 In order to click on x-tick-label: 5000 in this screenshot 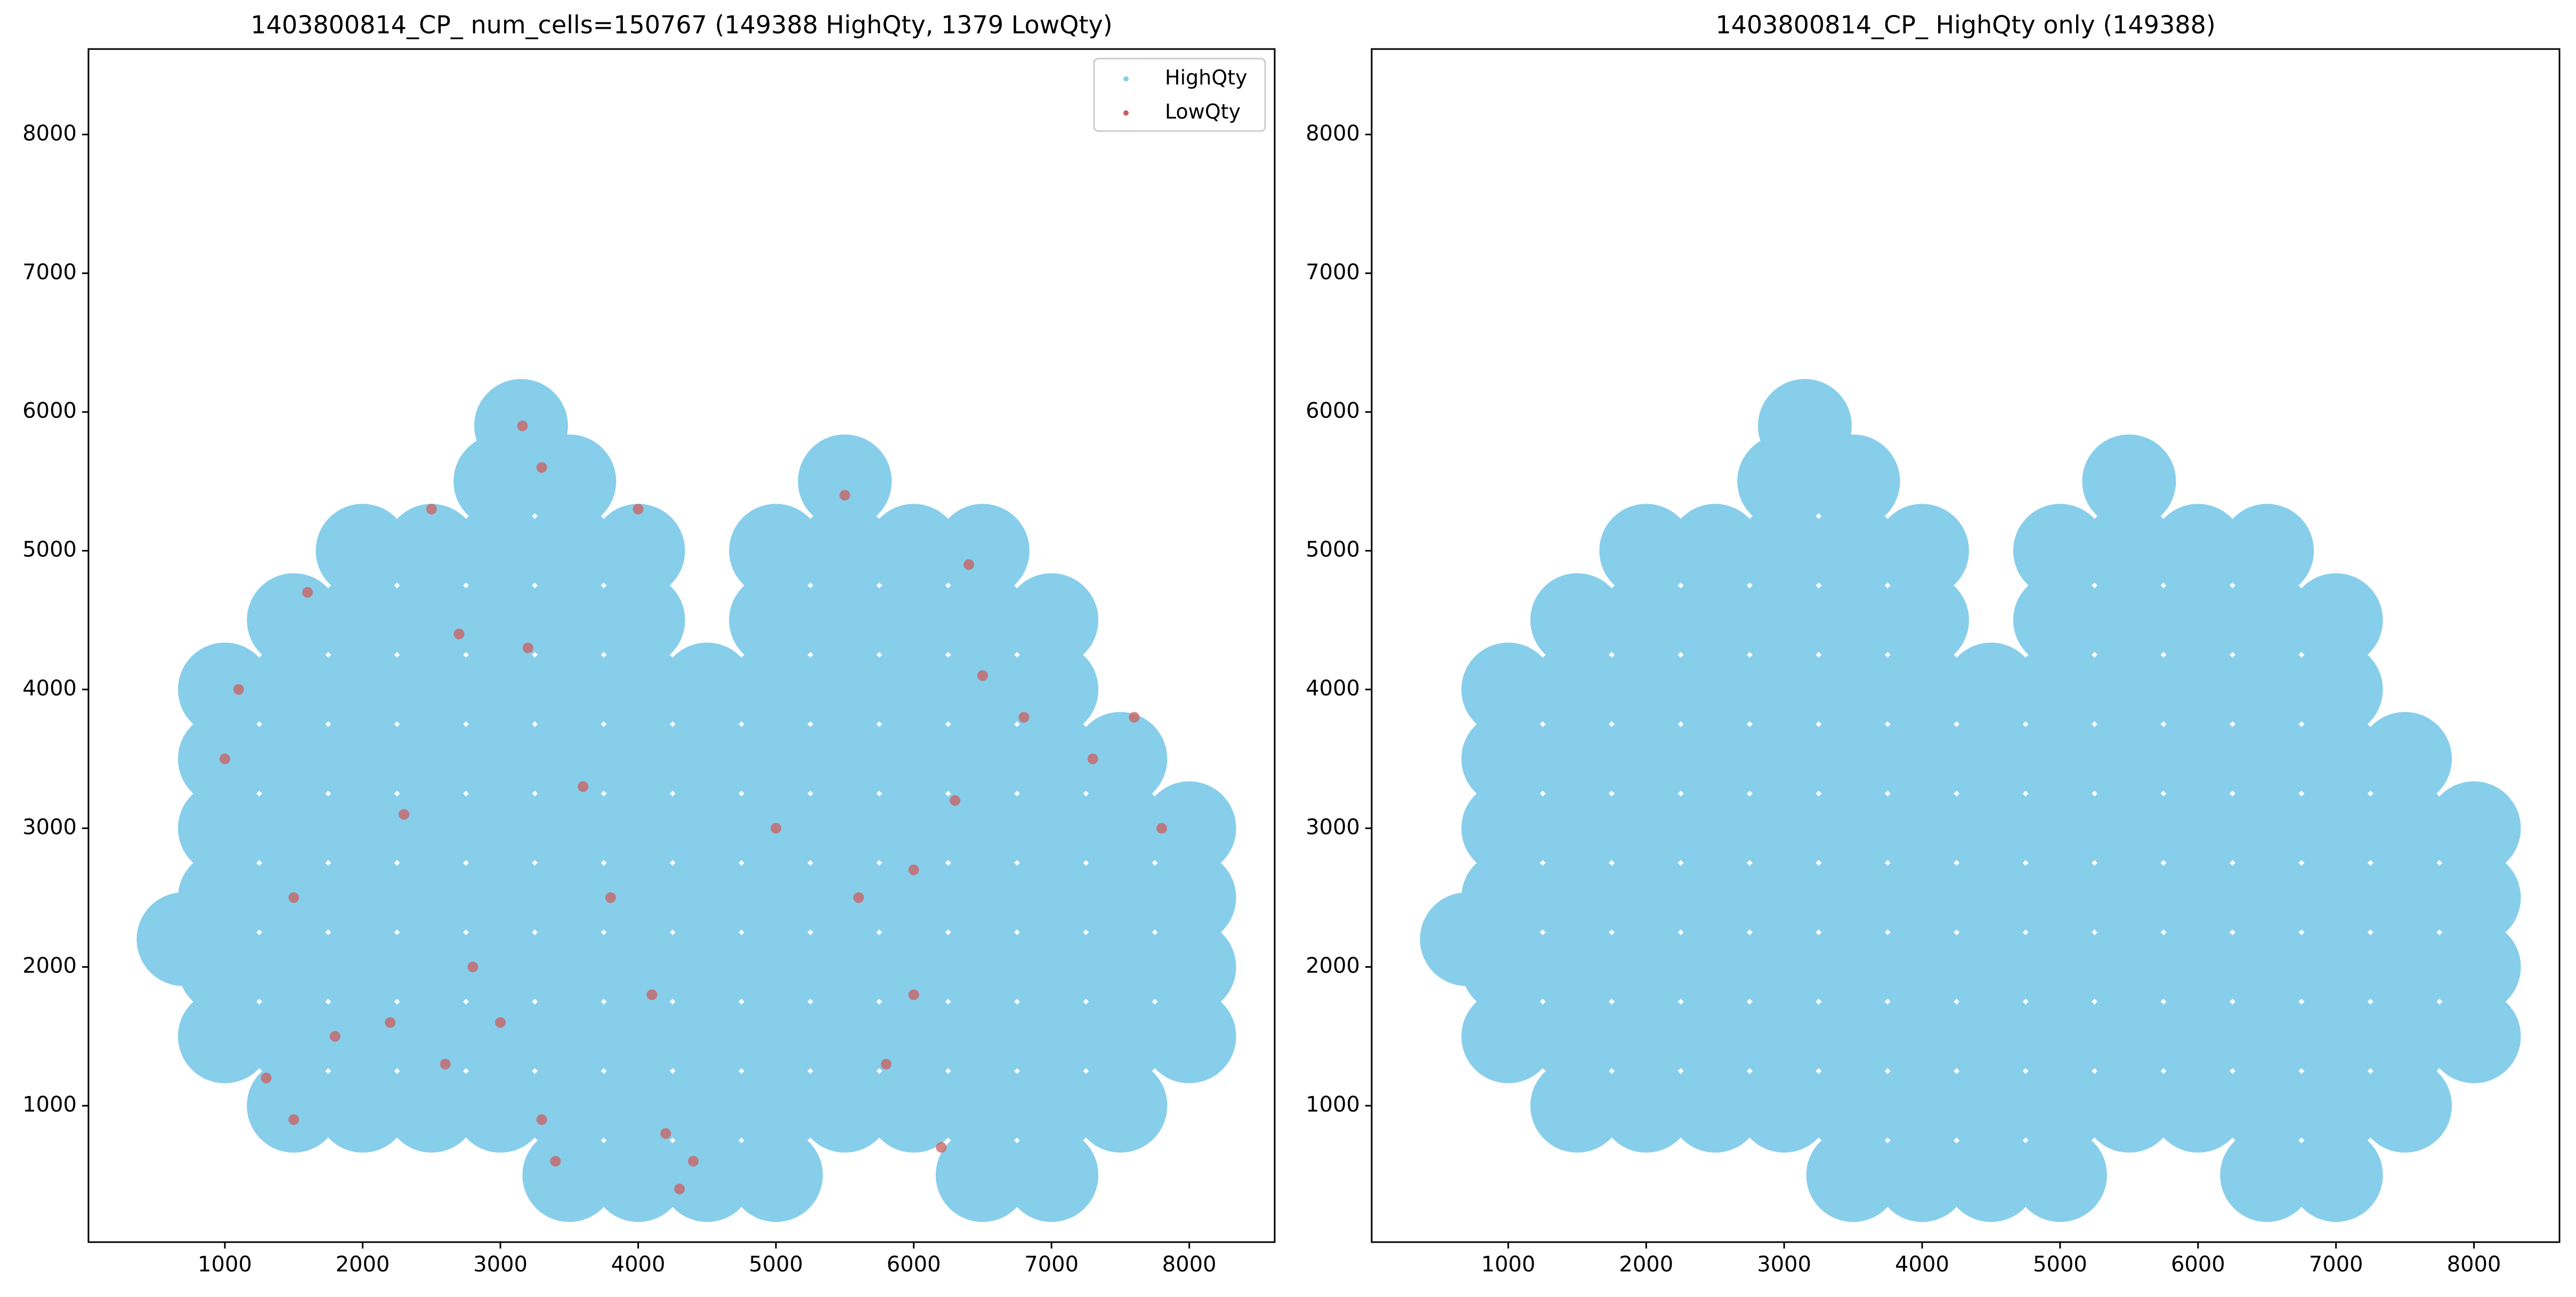, I will do `click(776, 1264)`.